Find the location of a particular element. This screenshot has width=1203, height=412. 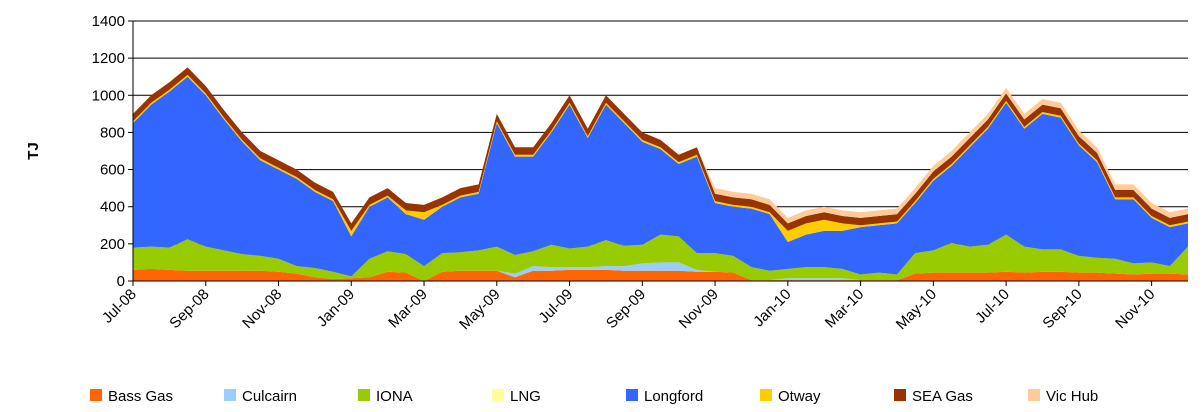

x-tick-label: Mar-10 is located at coordinates (845, 309).